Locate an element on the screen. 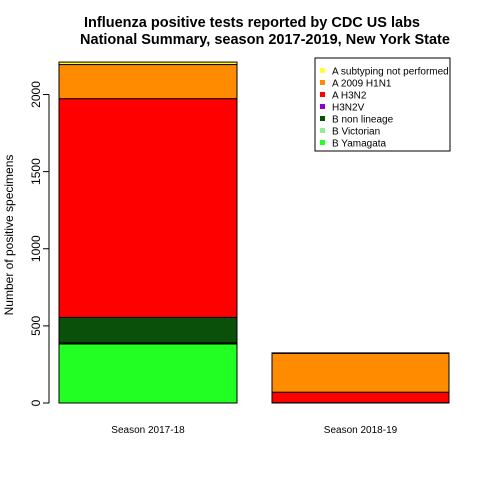 The width and height of the screenshot is (480, 480). y-tick-label: 1500 is located at coordinates (36, 171).